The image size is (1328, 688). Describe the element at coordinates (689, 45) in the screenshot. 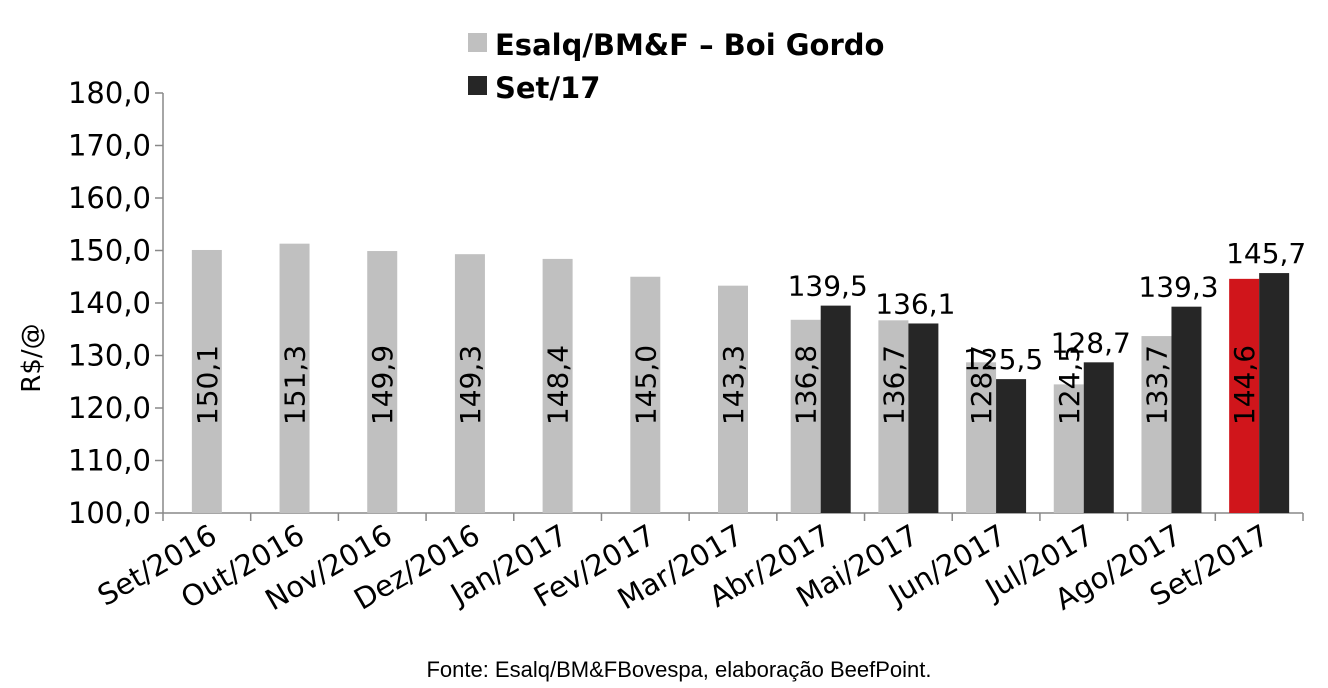

I see `legend-label-esalq: Esalq/BM&F – Boi Gordo` at that location.